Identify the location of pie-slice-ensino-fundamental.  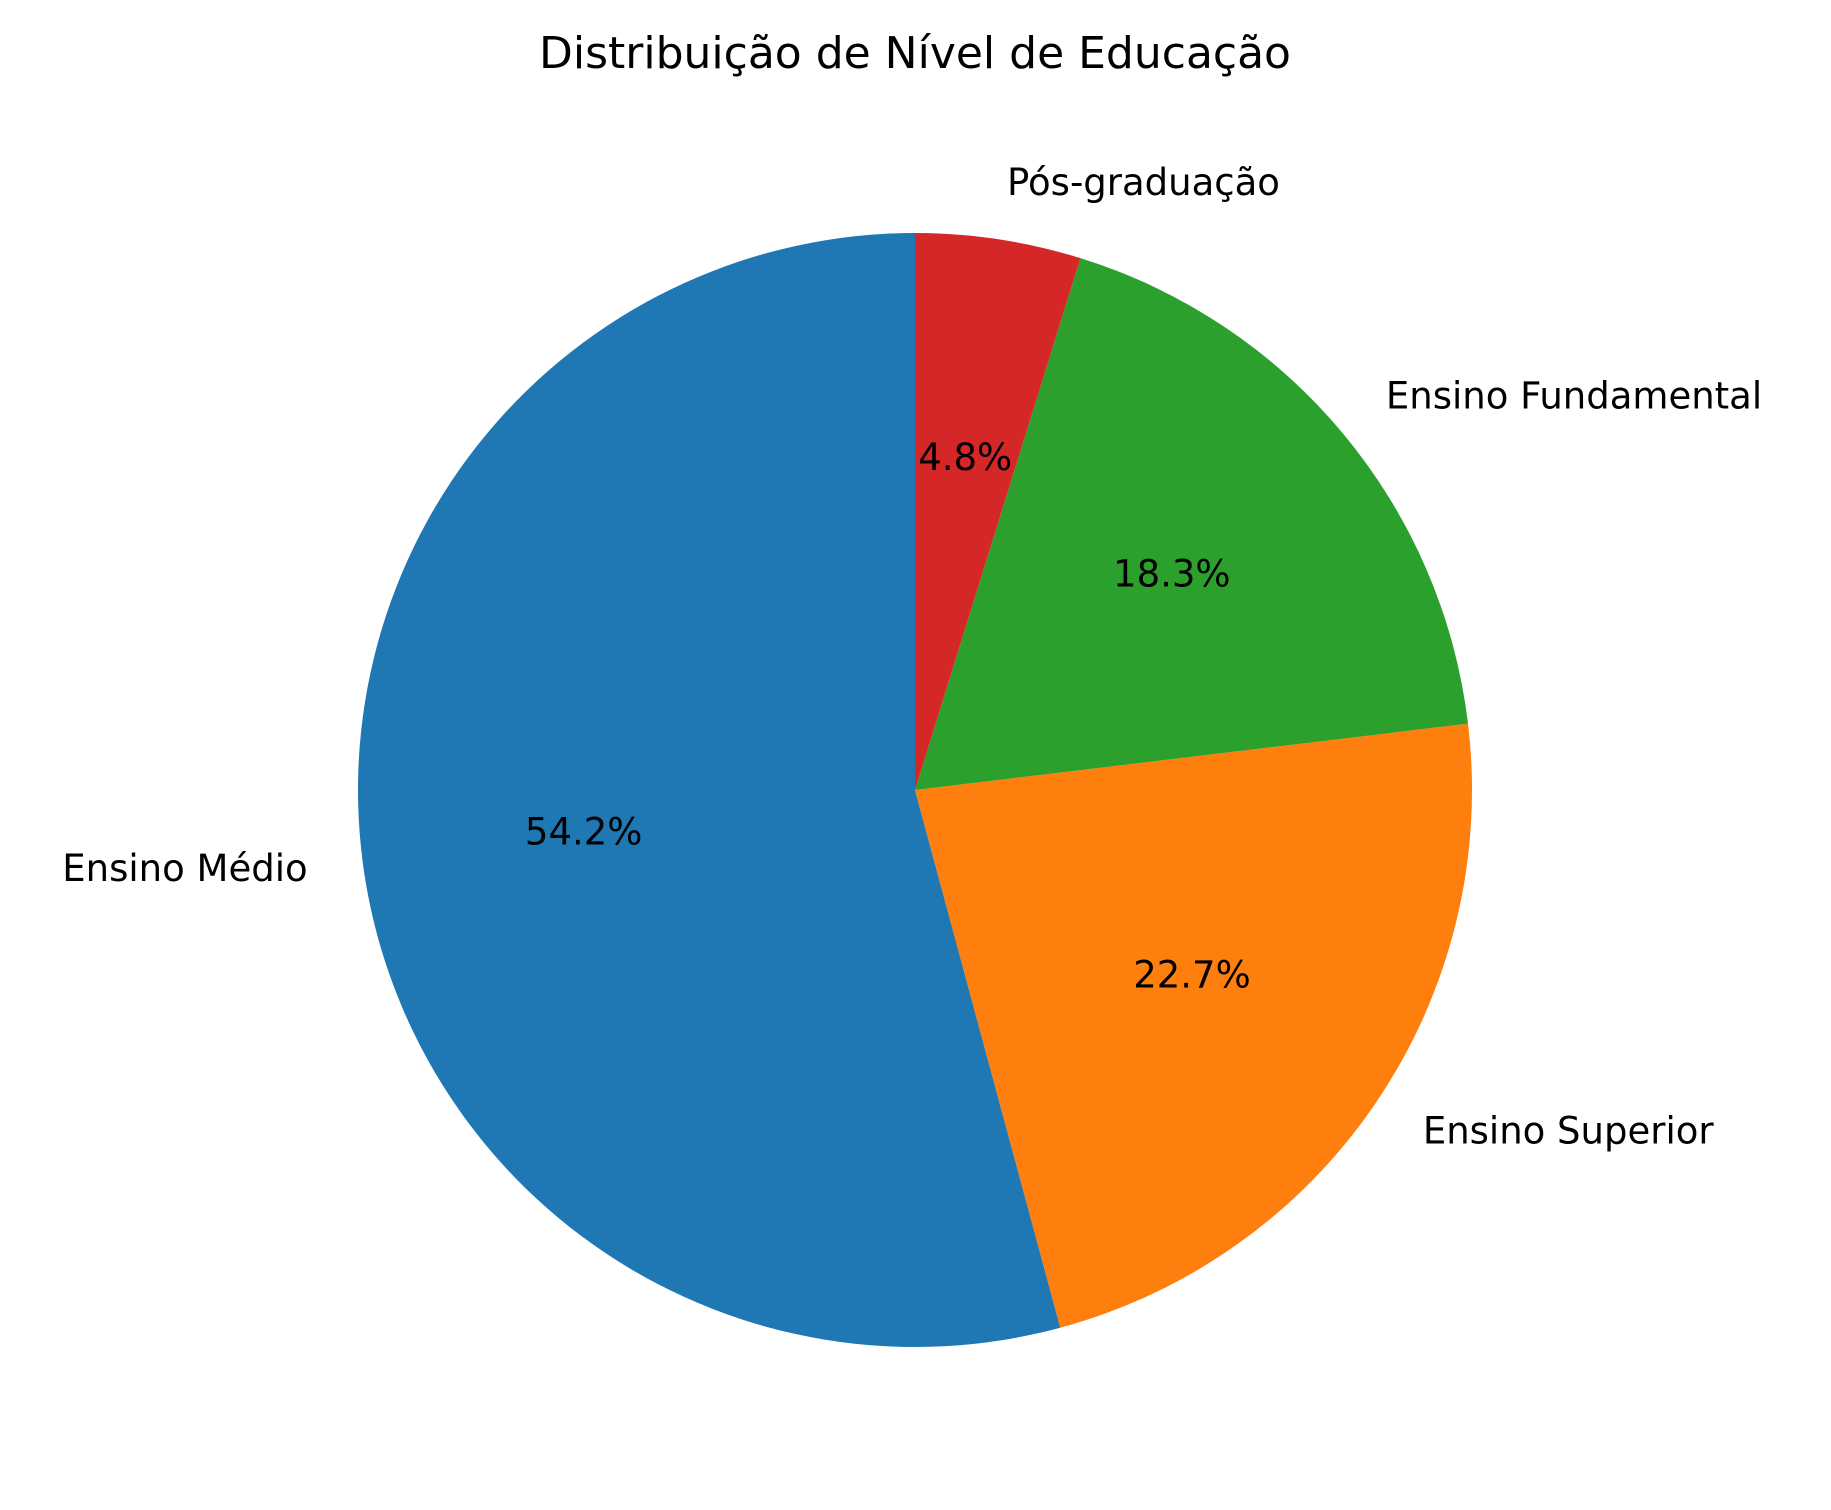
(1192, 524).